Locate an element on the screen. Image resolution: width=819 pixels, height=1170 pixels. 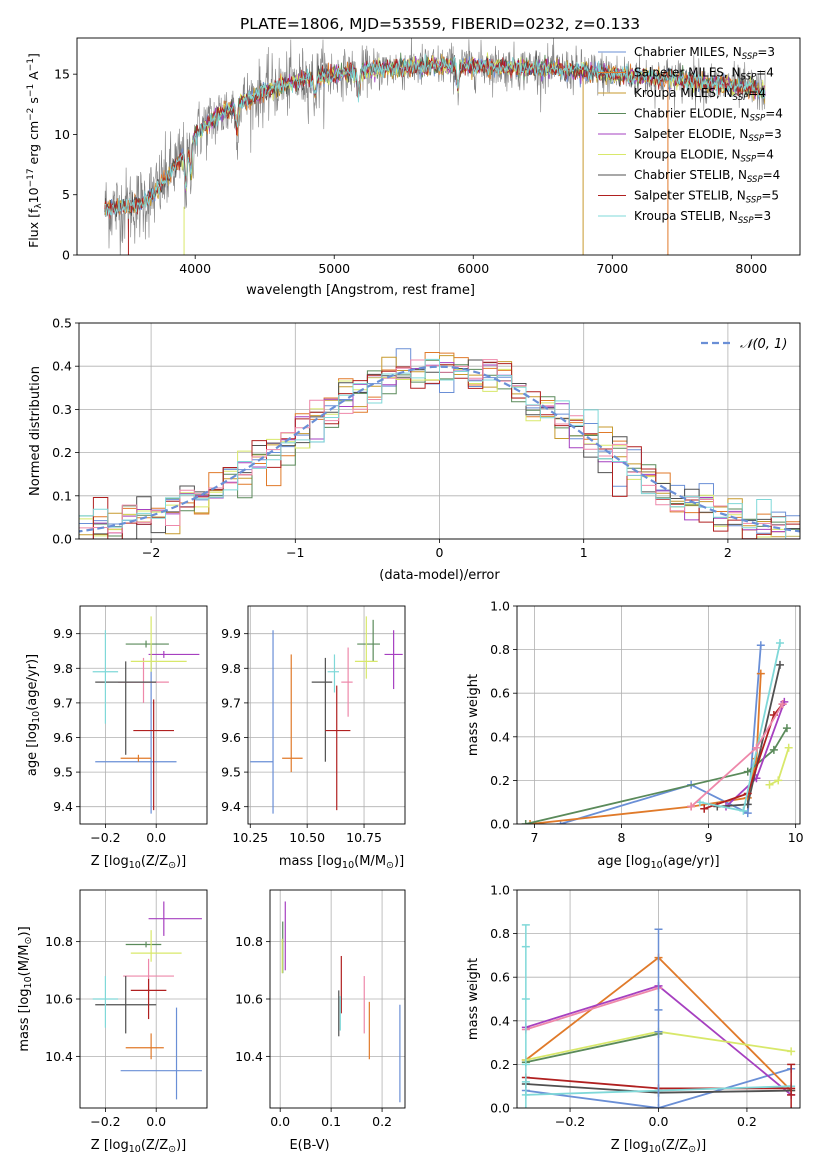
y-axis-label-part: M is located at coordinates (24, 965).